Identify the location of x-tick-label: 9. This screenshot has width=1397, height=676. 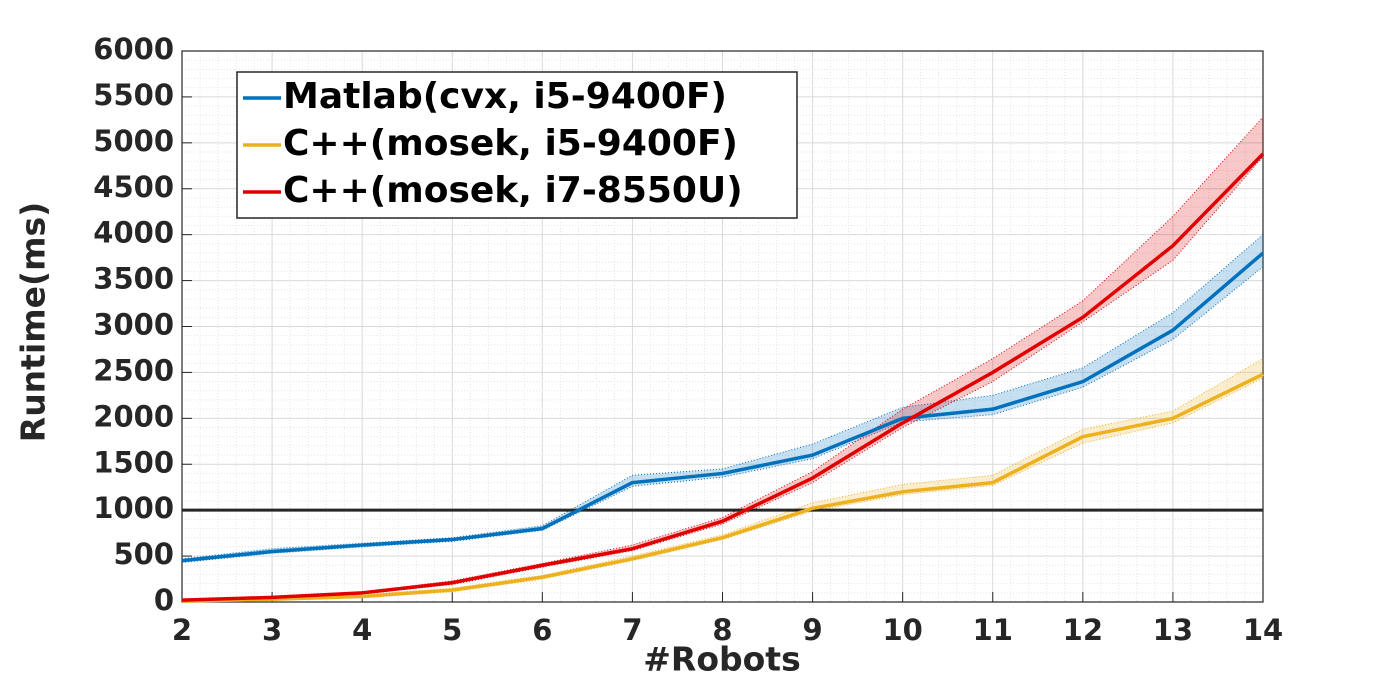
(812, 630).